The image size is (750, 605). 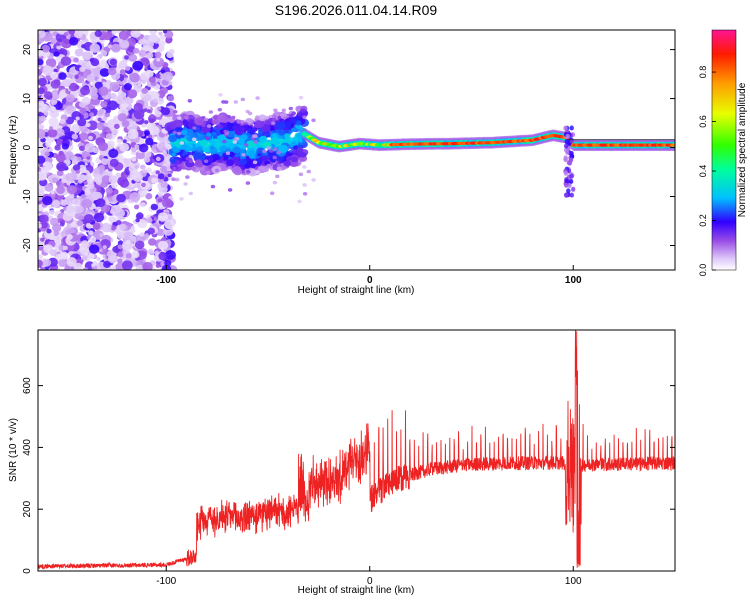 What do you see at coordinates (13, 450) in the screenshot?
I see `snr-y-label: SNR (10 * v/v)` at bounding box center [13, 450].